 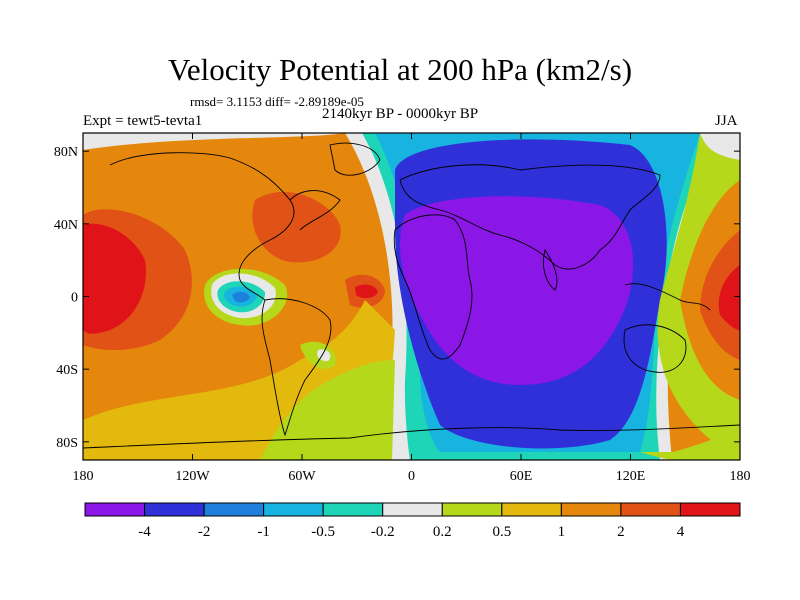 What do you see at coordinates (323, 532) in the screenshot?
I see `colorbar-label: -0.5` at bounding box center [323, 532].